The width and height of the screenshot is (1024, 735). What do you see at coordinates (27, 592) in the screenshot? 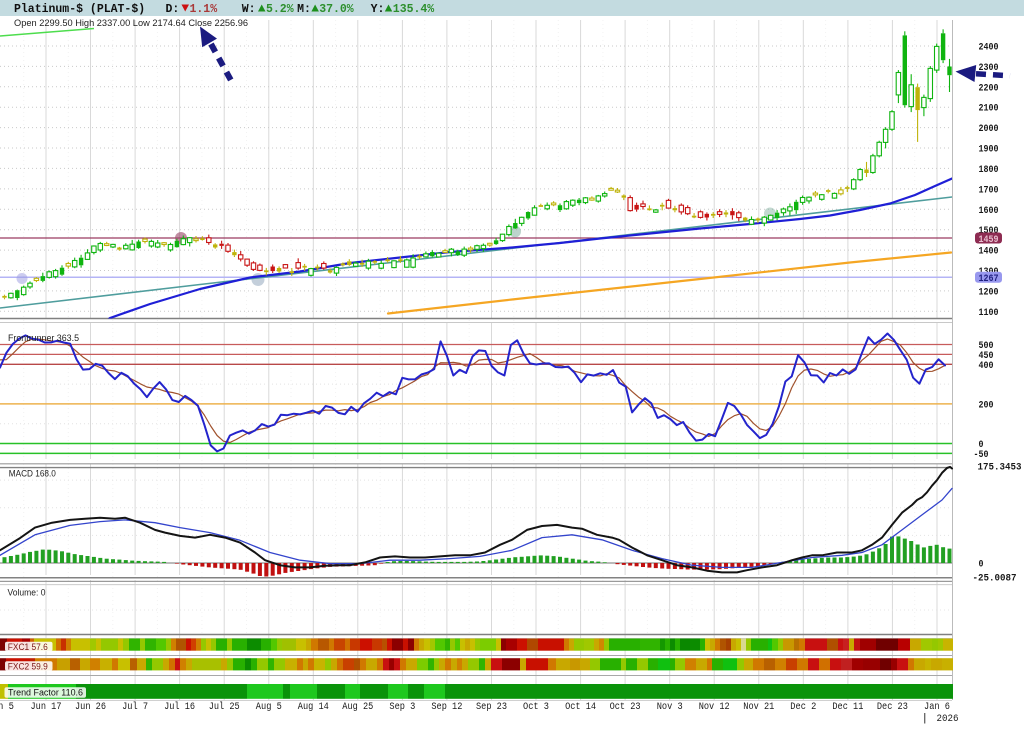
I see `svg-text: Volume: 0` at bounding box center [27, 592].